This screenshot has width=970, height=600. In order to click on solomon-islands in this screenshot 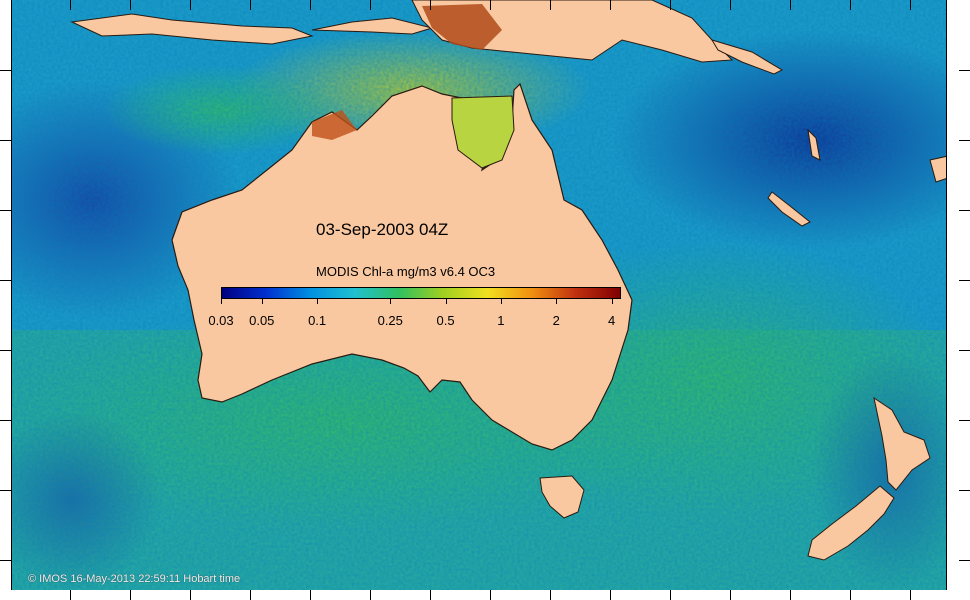, I will do `click(747, 57)`.